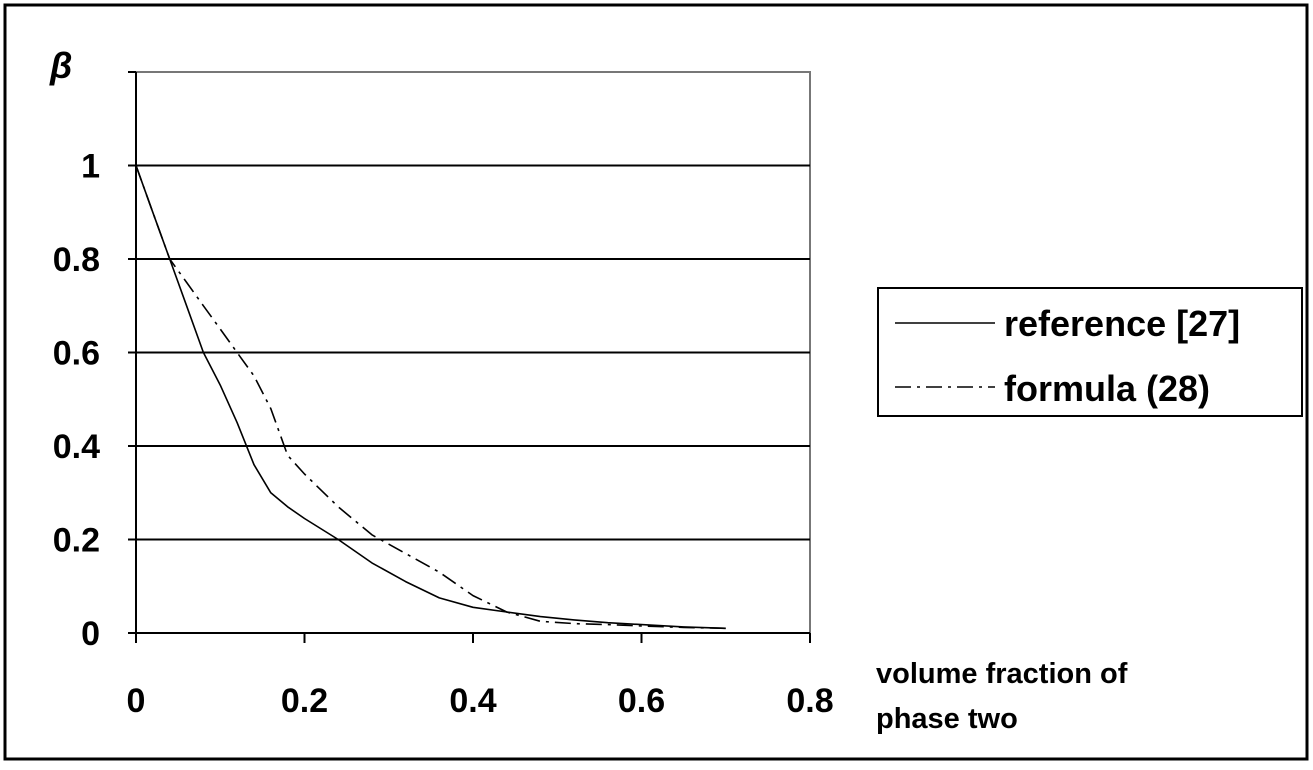  Describe the element at coordinates (472, 701) in the screenshot. I see `x-tick-label: 0.4` at that location.